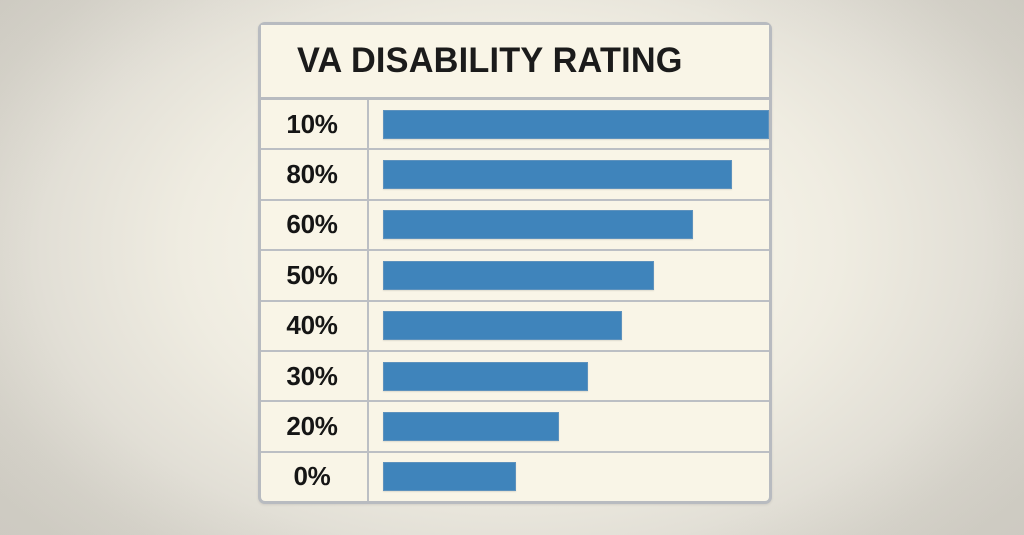 The width and height of the screenshot is (1024, 535). I want to click on row-label-cell: 30%, so click(315, 376).